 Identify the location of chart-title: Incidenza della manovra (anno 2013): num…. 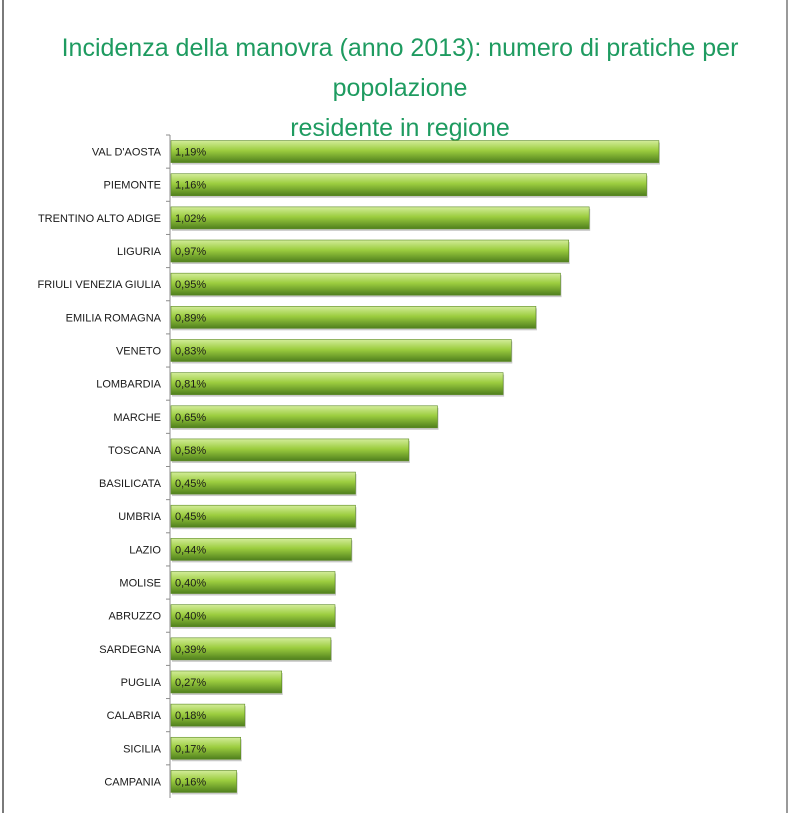
(400, 88).